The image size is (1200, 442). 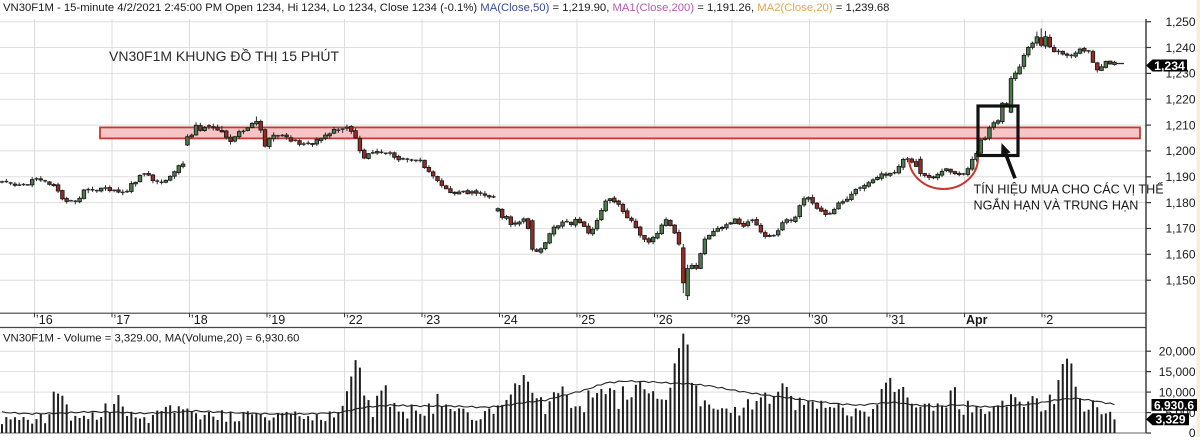 What do you see at coordinates (1177, 372) in the screenshot?
I see `svg-text: 15,000` at bounding box center [1177, 372].